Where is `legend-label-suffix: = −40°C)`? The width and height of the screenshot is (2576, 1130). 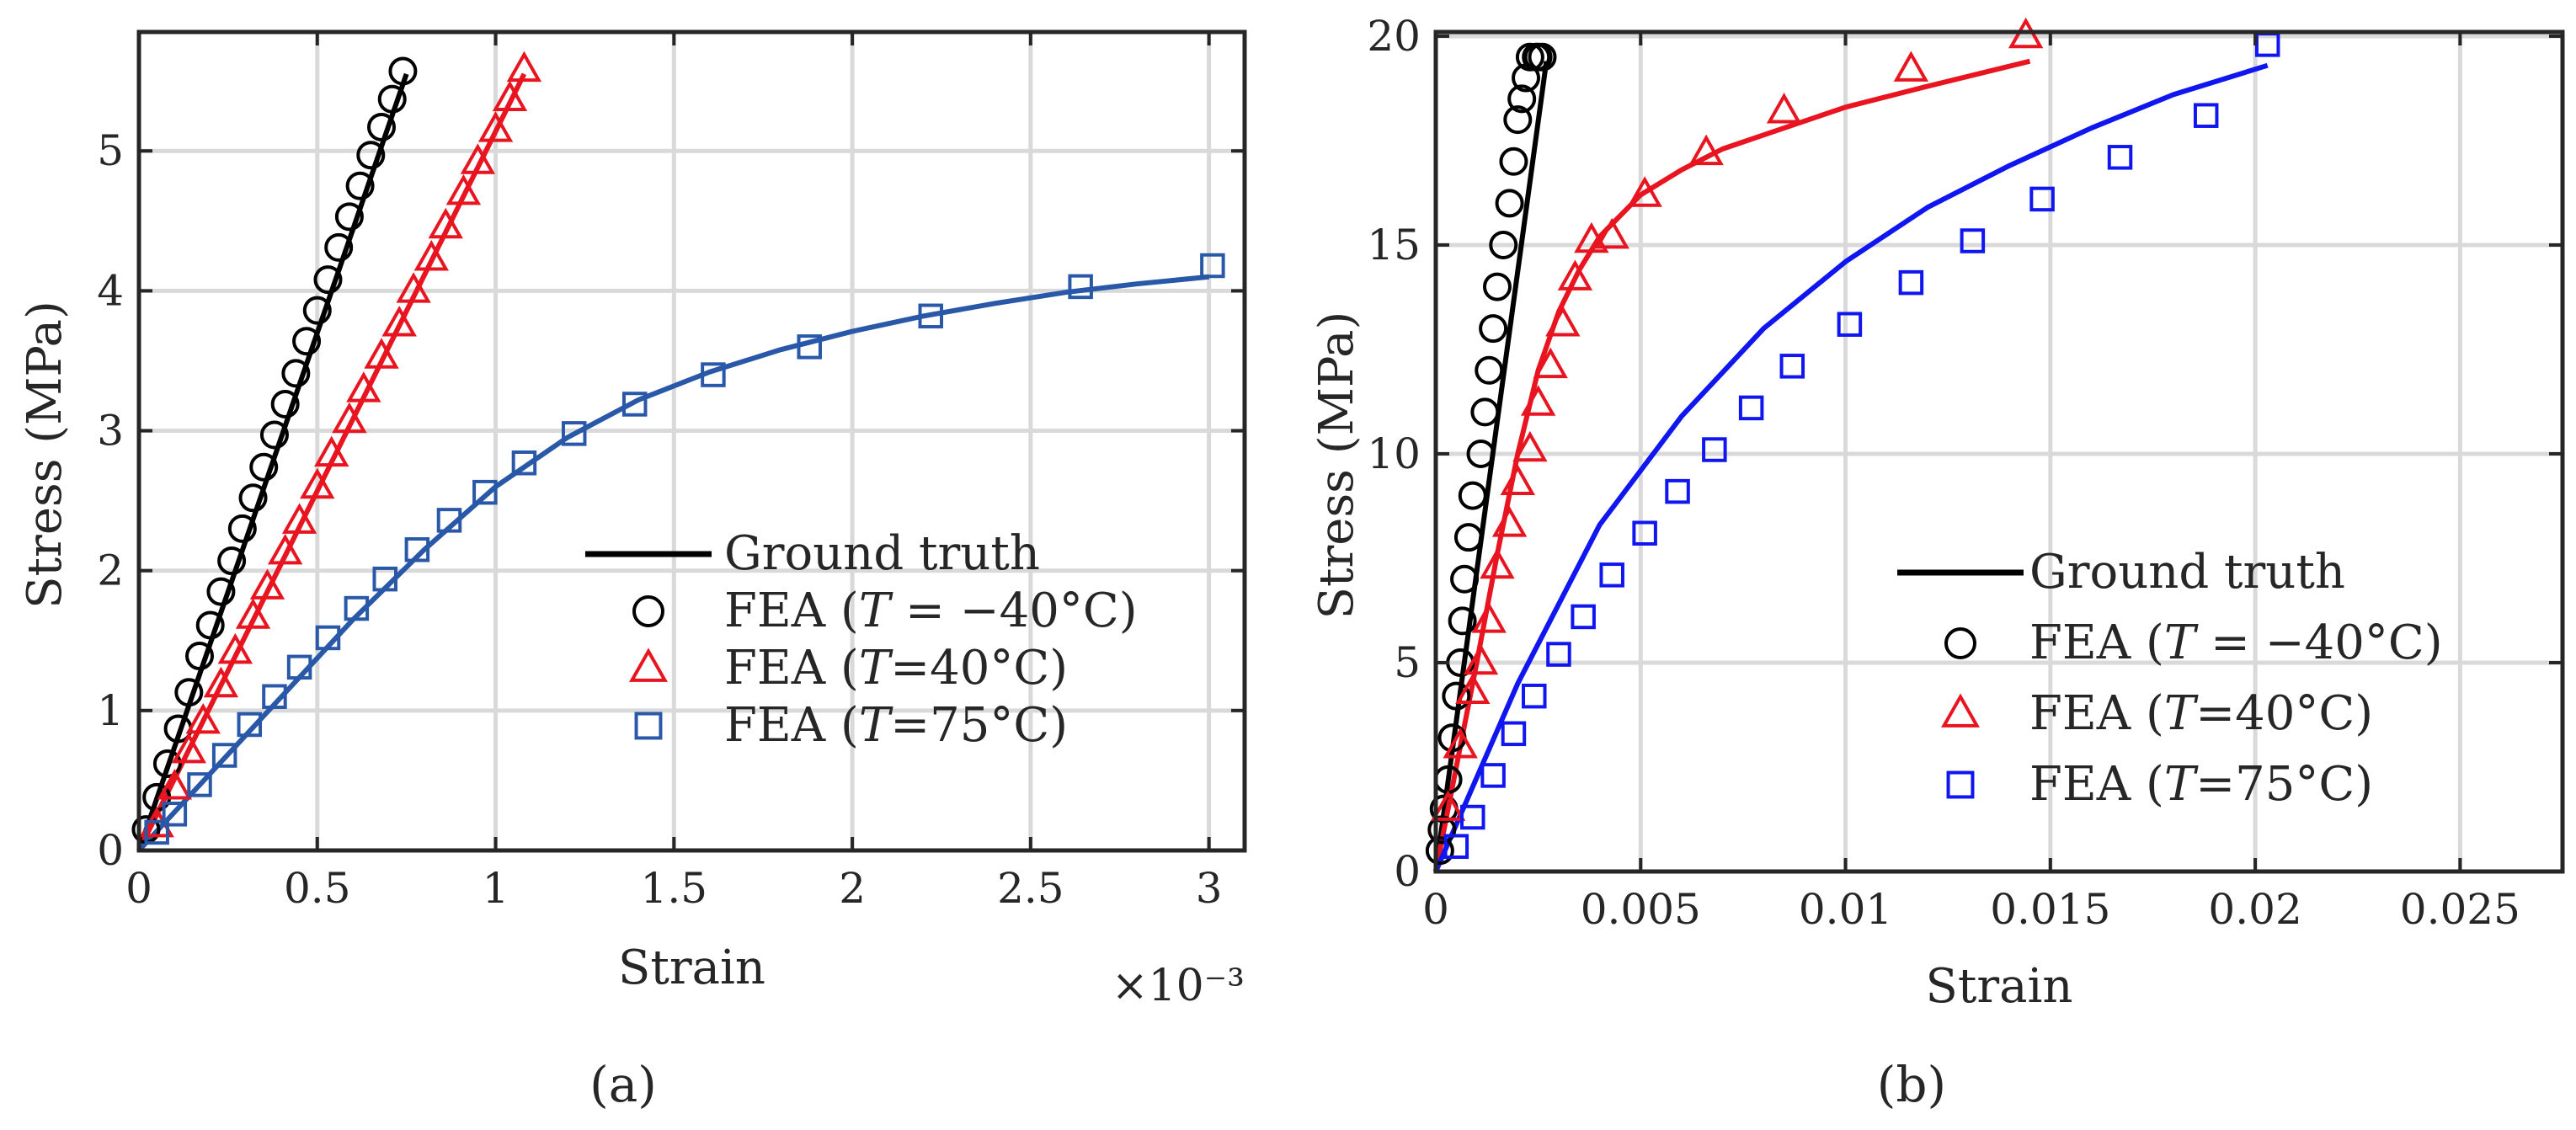 legend-label-suffix: = −40°C) is located at coordinates (2318, 643).